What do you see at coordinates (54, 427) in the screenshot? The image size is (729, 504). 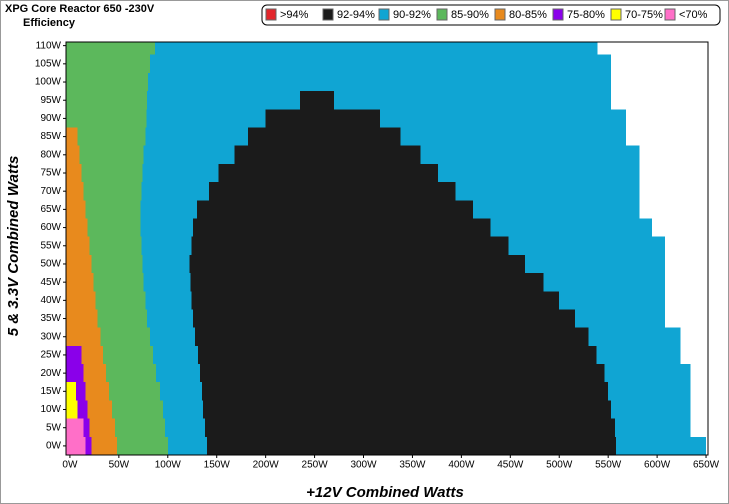 I see `y-tick-label: 5W` at bounding box center [54, 427].